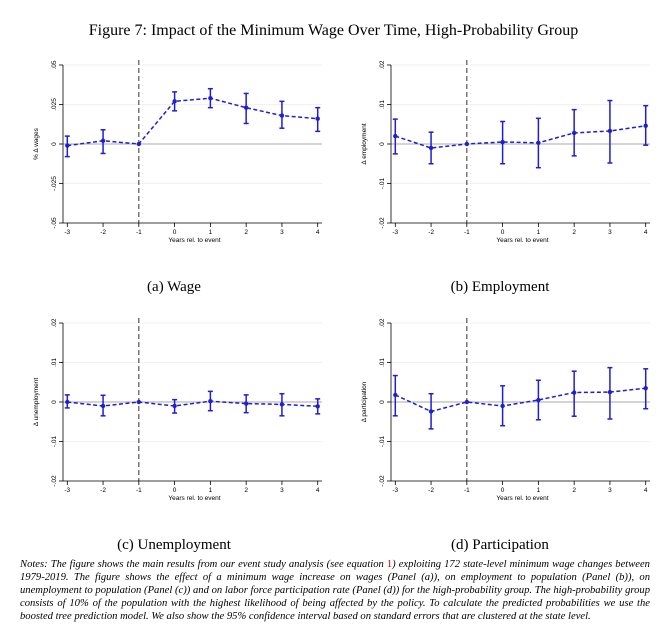 The width and height of the screenshot is (667, 640). What do you see at coordinates (54, 64) in the screenshot?
I see `y-tick-label: .05` at bounding box center [54, 64].